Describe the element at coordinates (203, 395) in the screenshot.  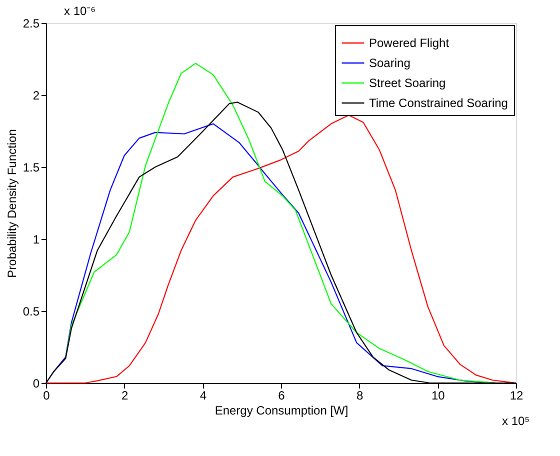
I see `x-tick-label: 4` at that location.